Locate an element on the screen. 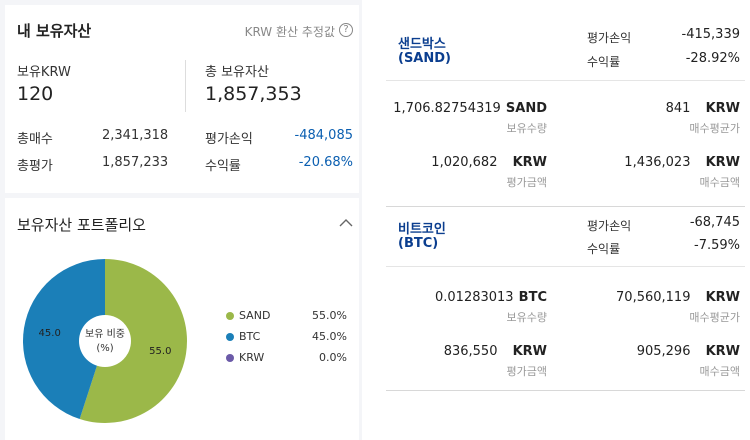  legend-pct-krw: 0.0% is located at coordinates (333, 357).